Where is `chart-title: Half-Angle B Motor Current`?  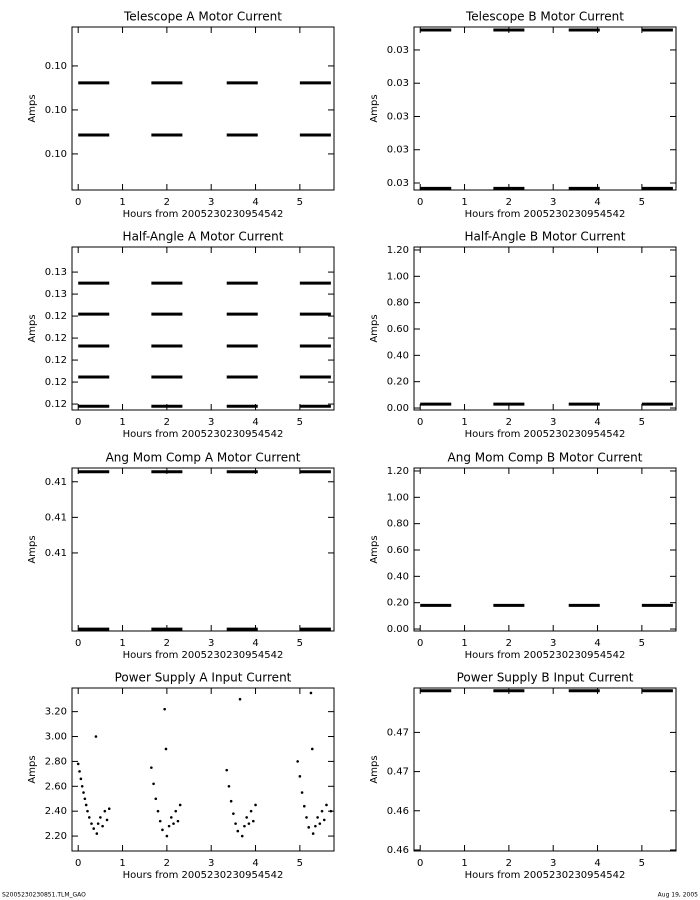
chart-title: Half-Angle B Motor Current is located at coordinates (545, 237).